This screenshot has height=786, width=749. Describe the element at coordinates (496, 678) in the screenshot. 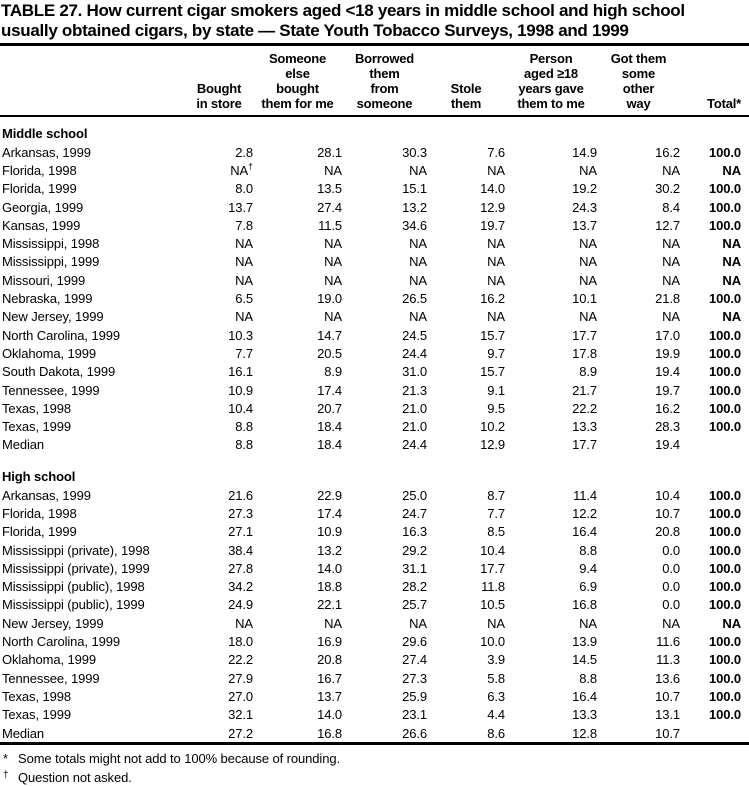

I see `value-cell: 5.8` at that location.